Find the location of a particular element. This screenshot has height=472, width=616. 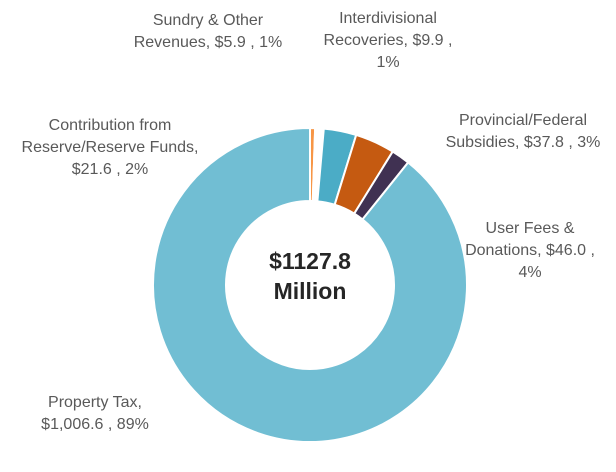

center-unit: Million is located at coordinates (310, 291).